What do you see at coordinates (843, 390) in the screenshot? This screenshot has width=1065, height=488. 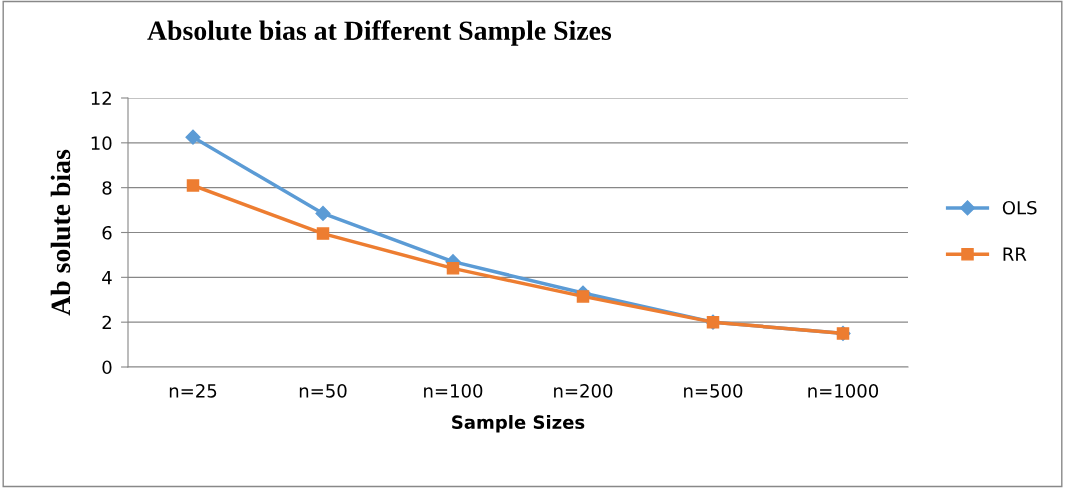 I see `x-tick-label: n=1000` at bounding box center [843, 390].